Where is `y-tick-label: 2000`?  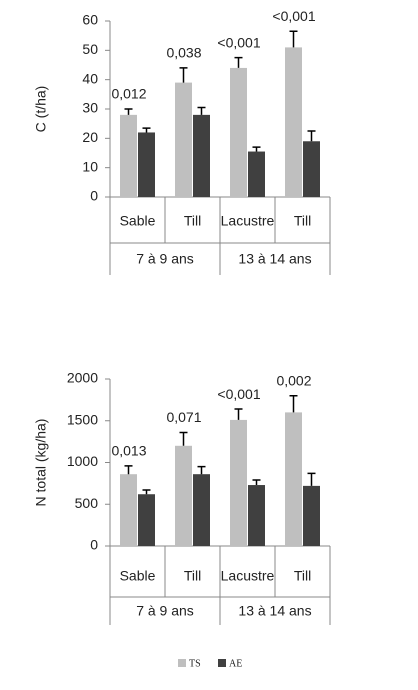
y-tick-label: 2000 is located at coordinates (82, 378).